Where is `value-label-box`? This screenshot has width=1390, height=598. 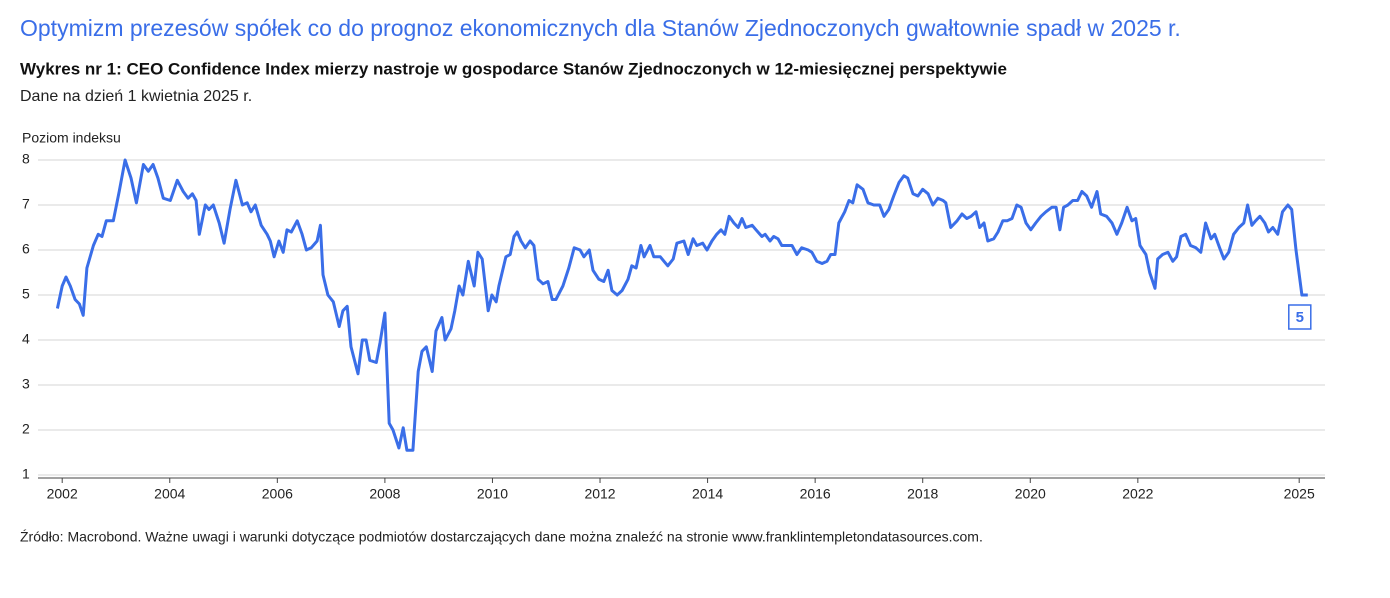 value-label-box is located at coordinates (1300, 317).